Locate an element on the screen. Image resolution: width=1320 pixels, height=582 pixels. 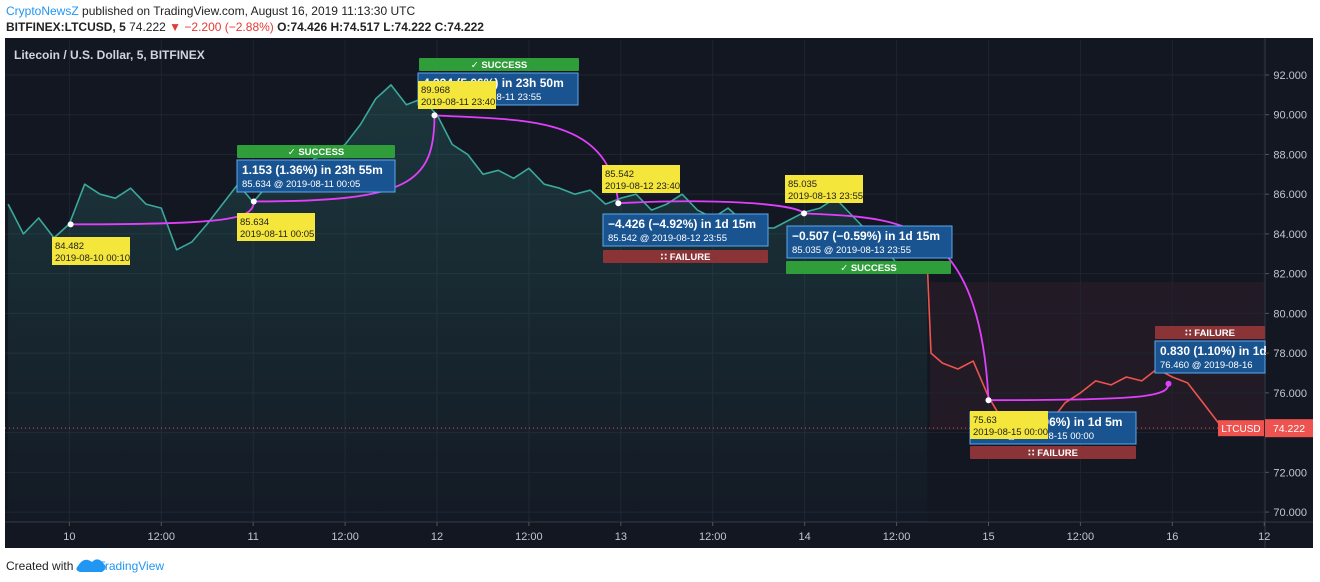
price-tag-bg is located at coordinates (1289, 428).